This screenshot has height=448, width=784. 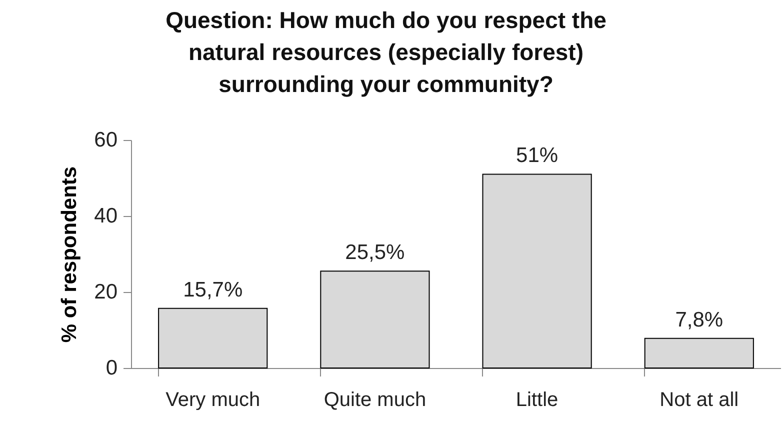 What do you see at coordinates (699, 400) in the screenshot?
I see `x-tick-label: Not at all` at bounding box center [699, 400].